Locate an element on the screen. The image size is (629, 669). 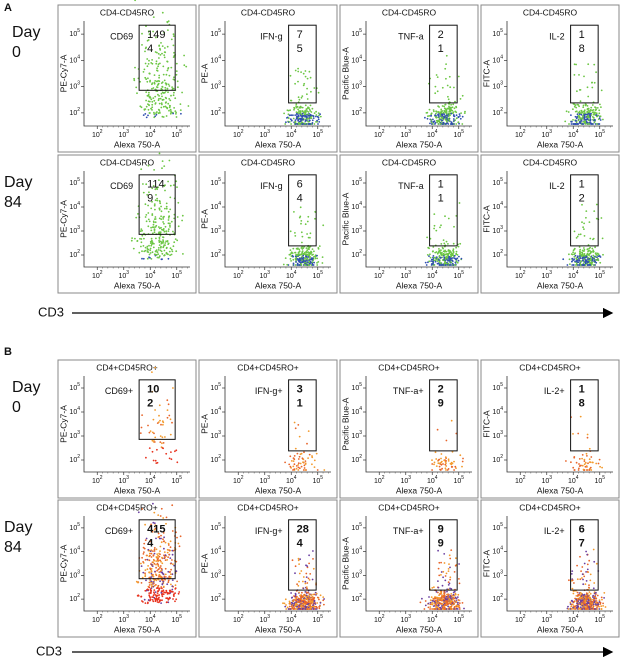
gate is located at coordinates (157, 204).